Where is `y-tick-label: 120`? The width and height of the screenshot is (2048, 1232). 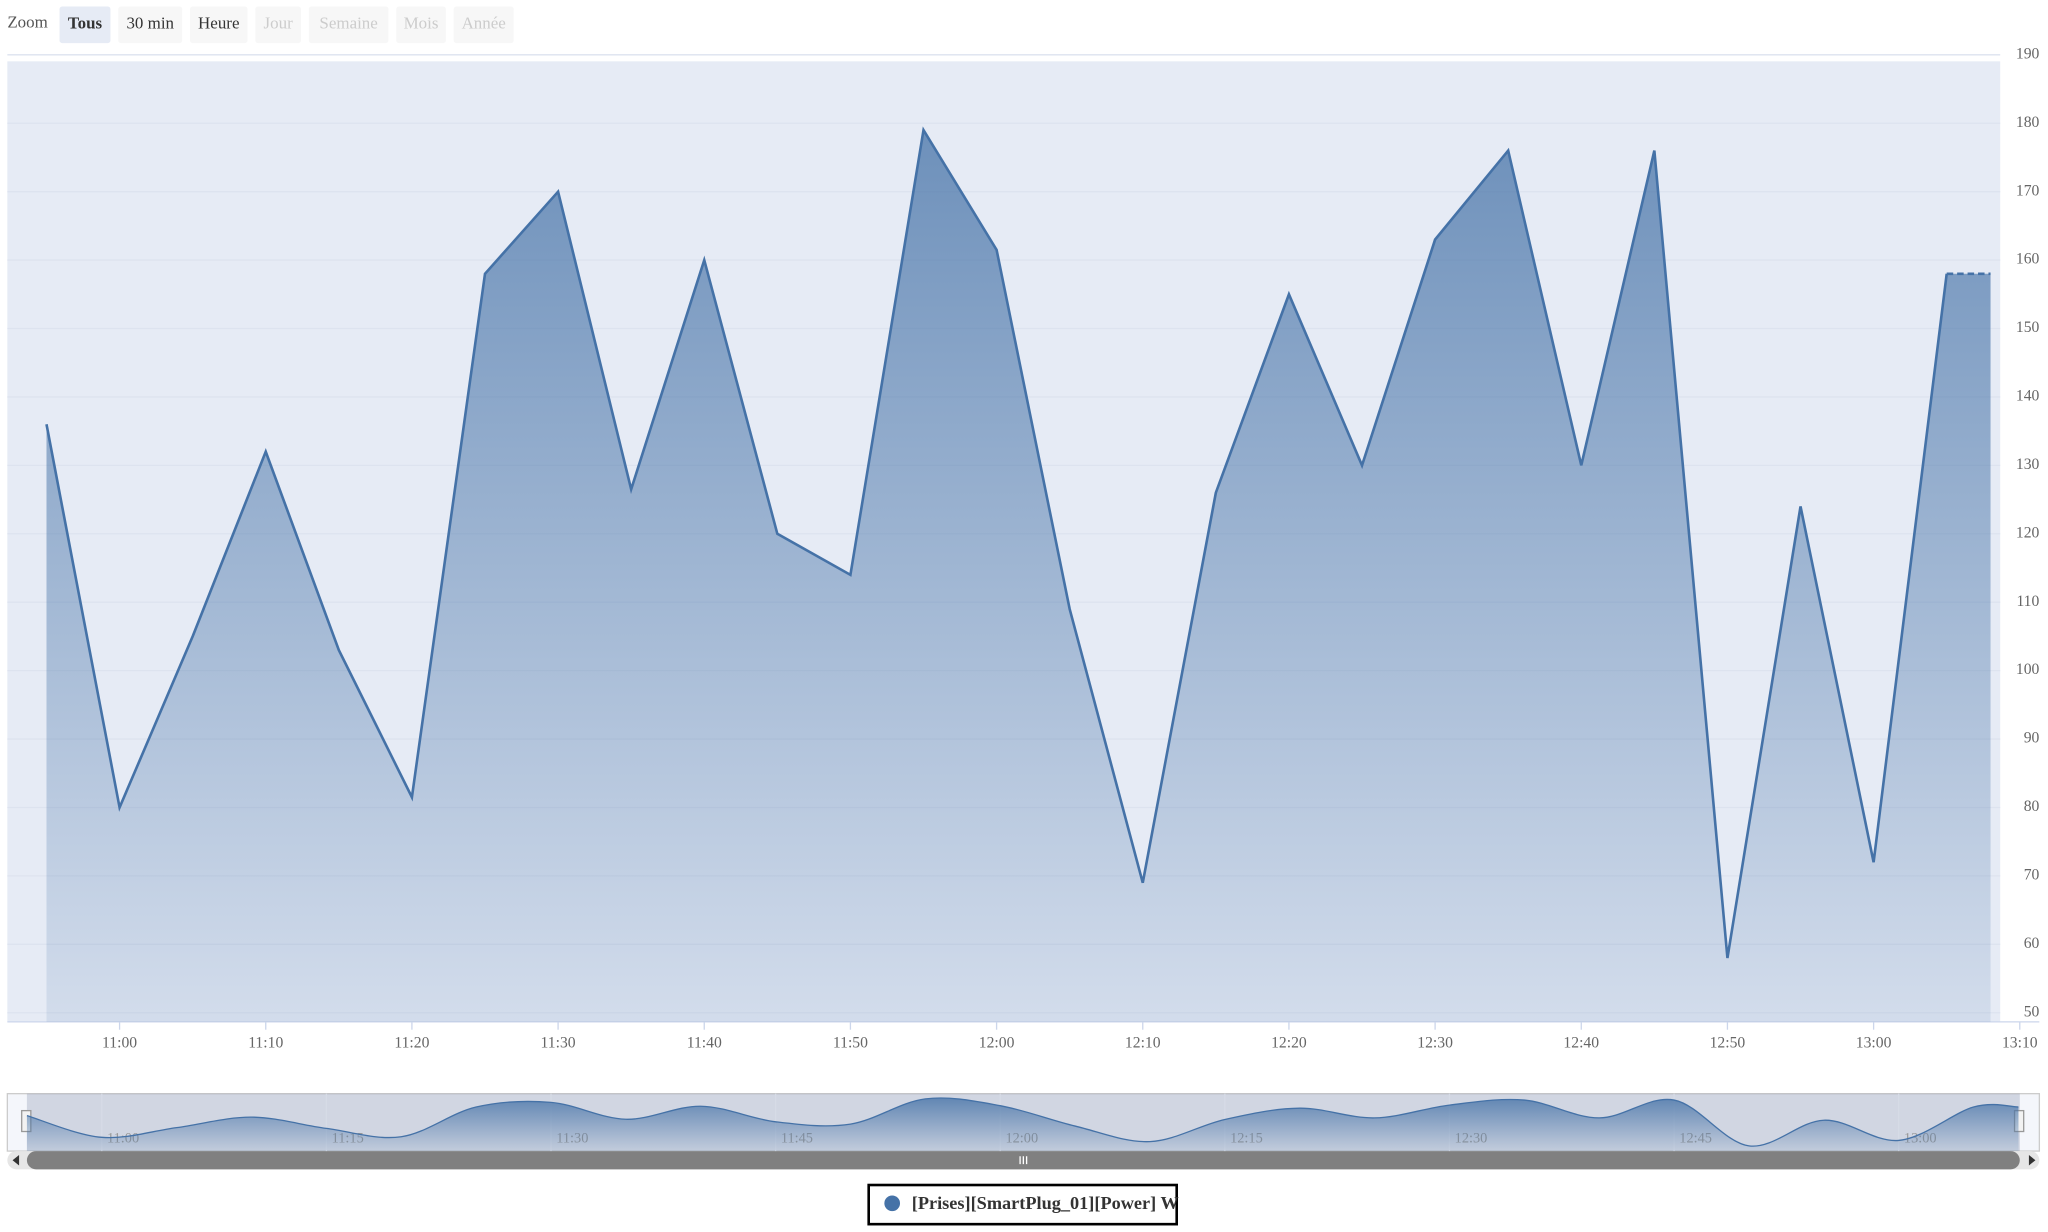
y-tick-label: 120 is located at coordinates (2028, 532).